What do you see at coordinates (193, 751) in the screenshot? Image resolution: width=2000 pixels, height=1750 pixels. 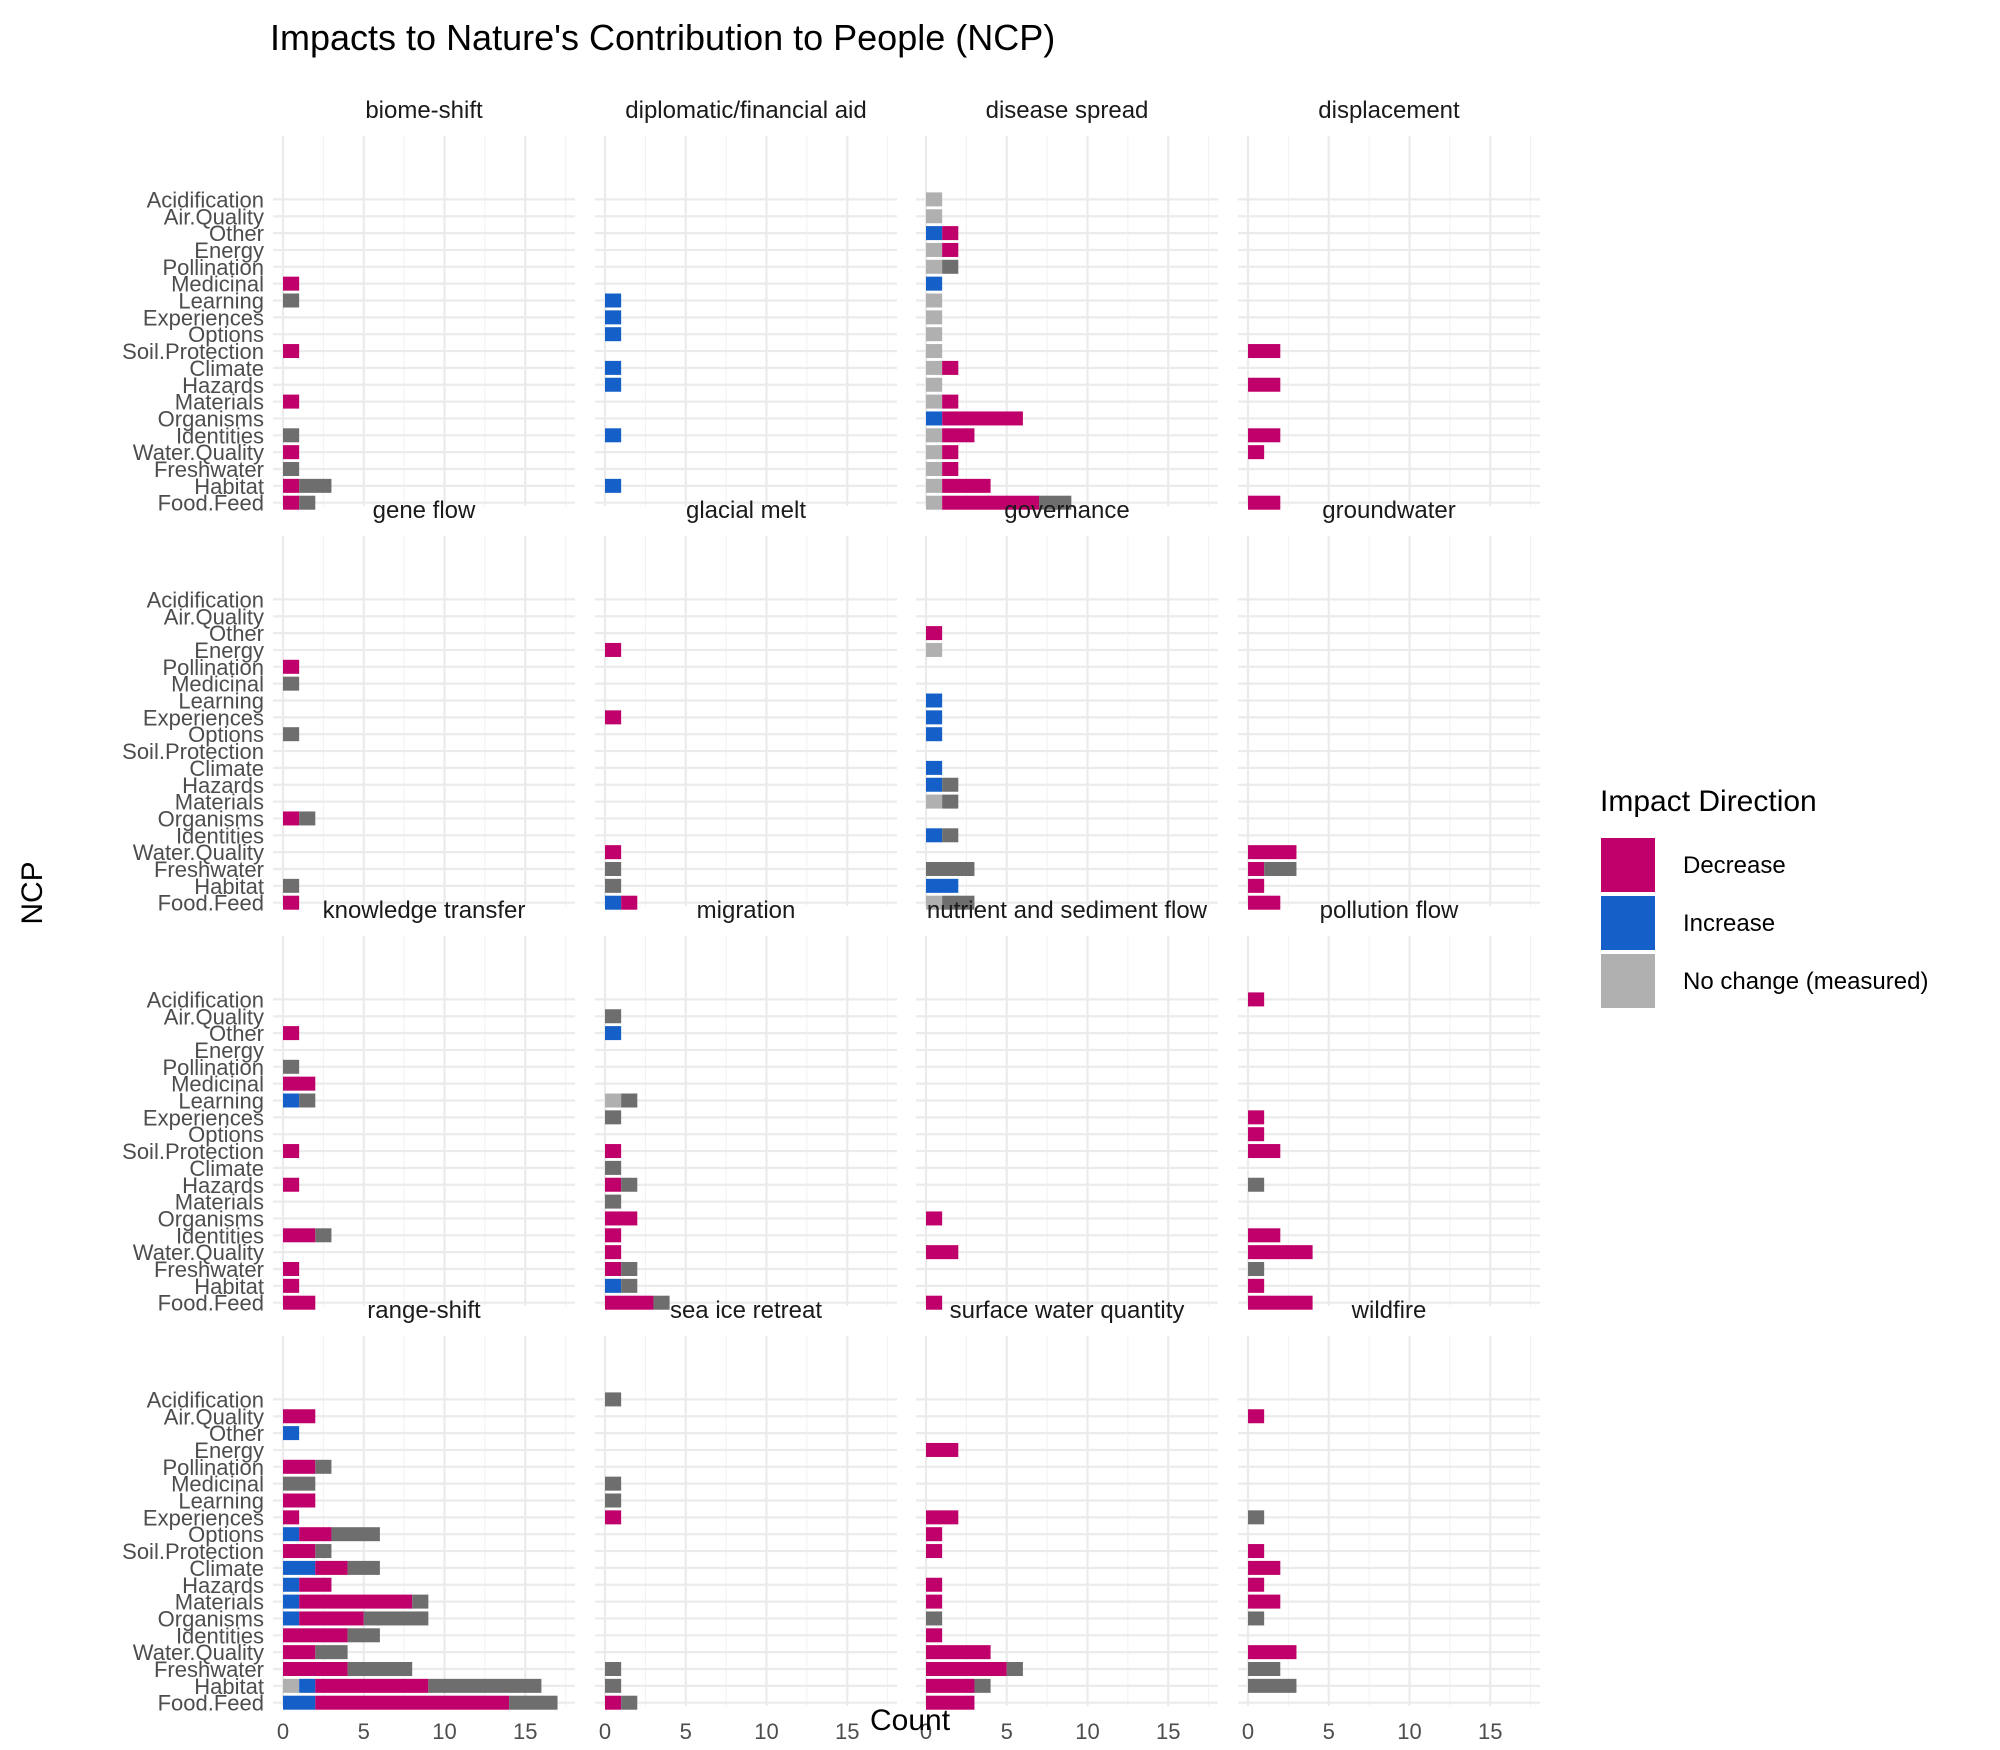 I see `y-tick-label: Soil.Protection` at bounding box center [193, 751].